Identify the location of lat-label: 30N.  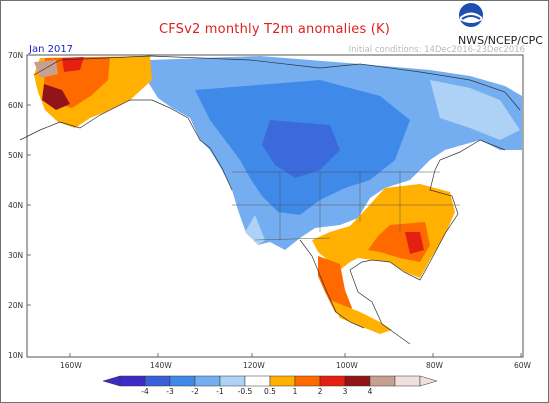
(15, 255).